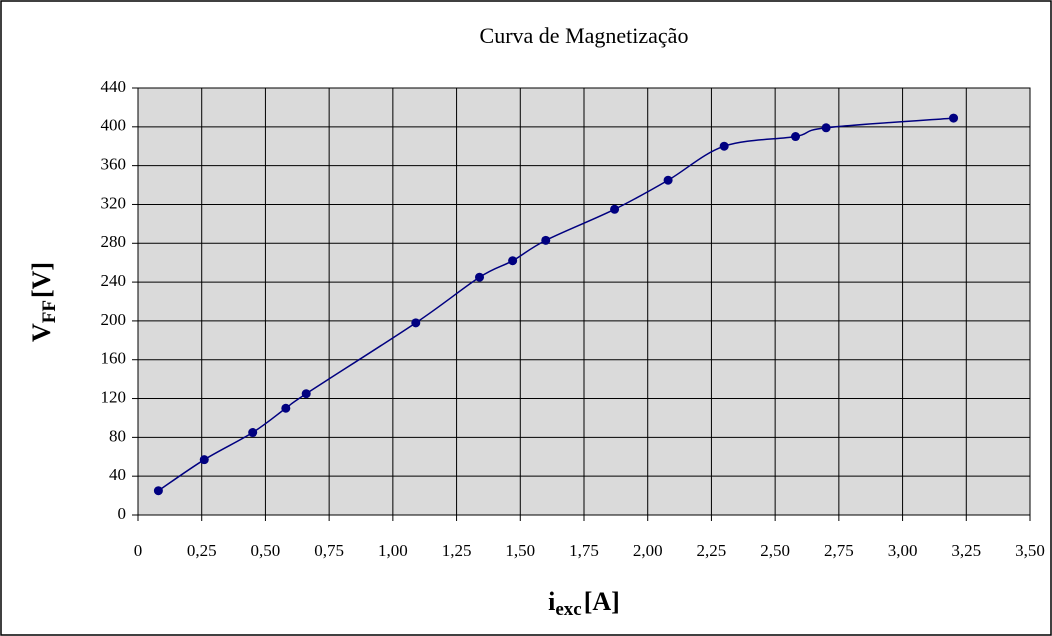 The height and width of the screenshot is (636, 1052). I want to click on y-tick-label: 200, so click(114, 319).